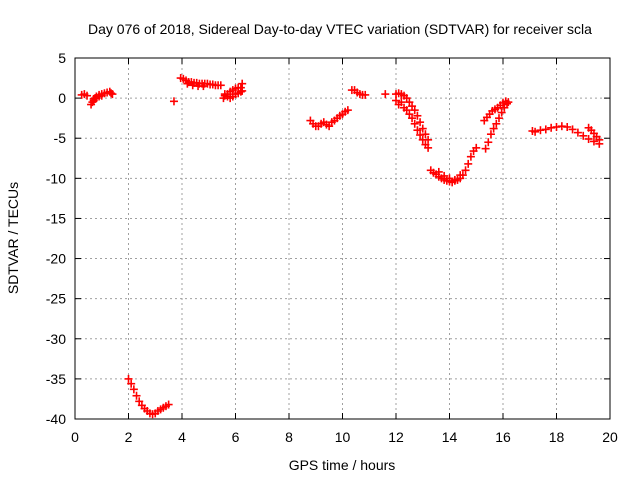  Describe the element at coordinates (557, 437) in the screenshot. I see `x-tick-label: 18` at that location.